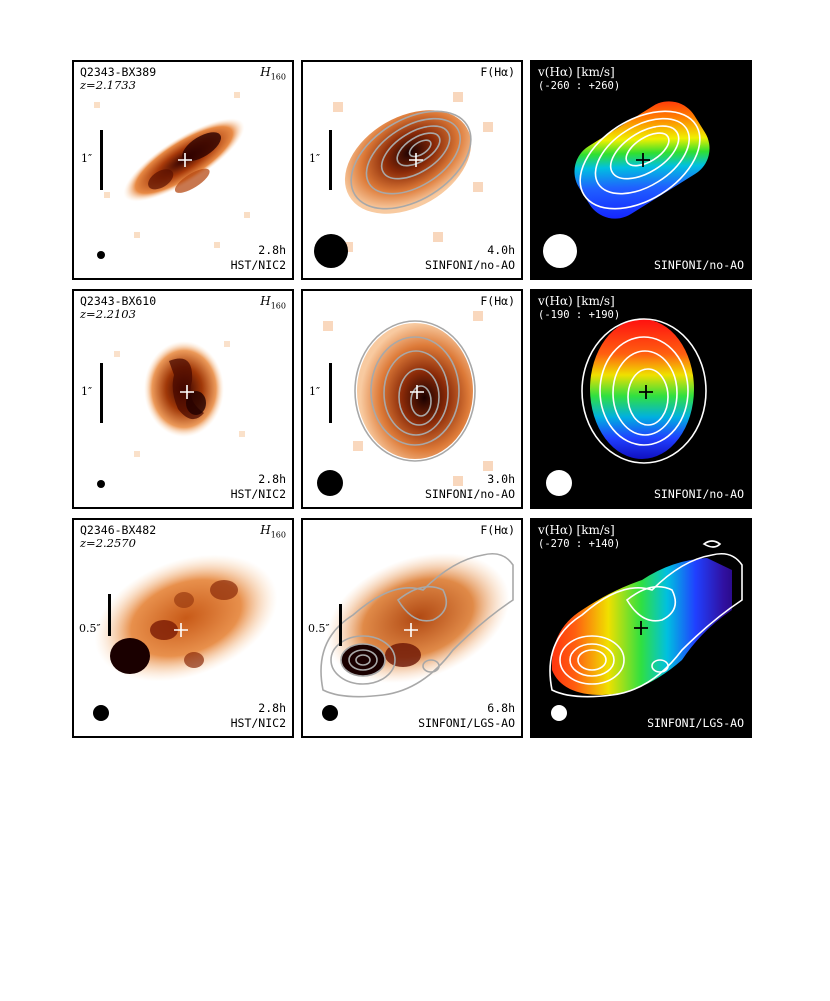  I want to click on velocity-panel-bx389: v(Hα) [km/s] (-260 : +260) SINFONI/no-AO, so click(641, 170).